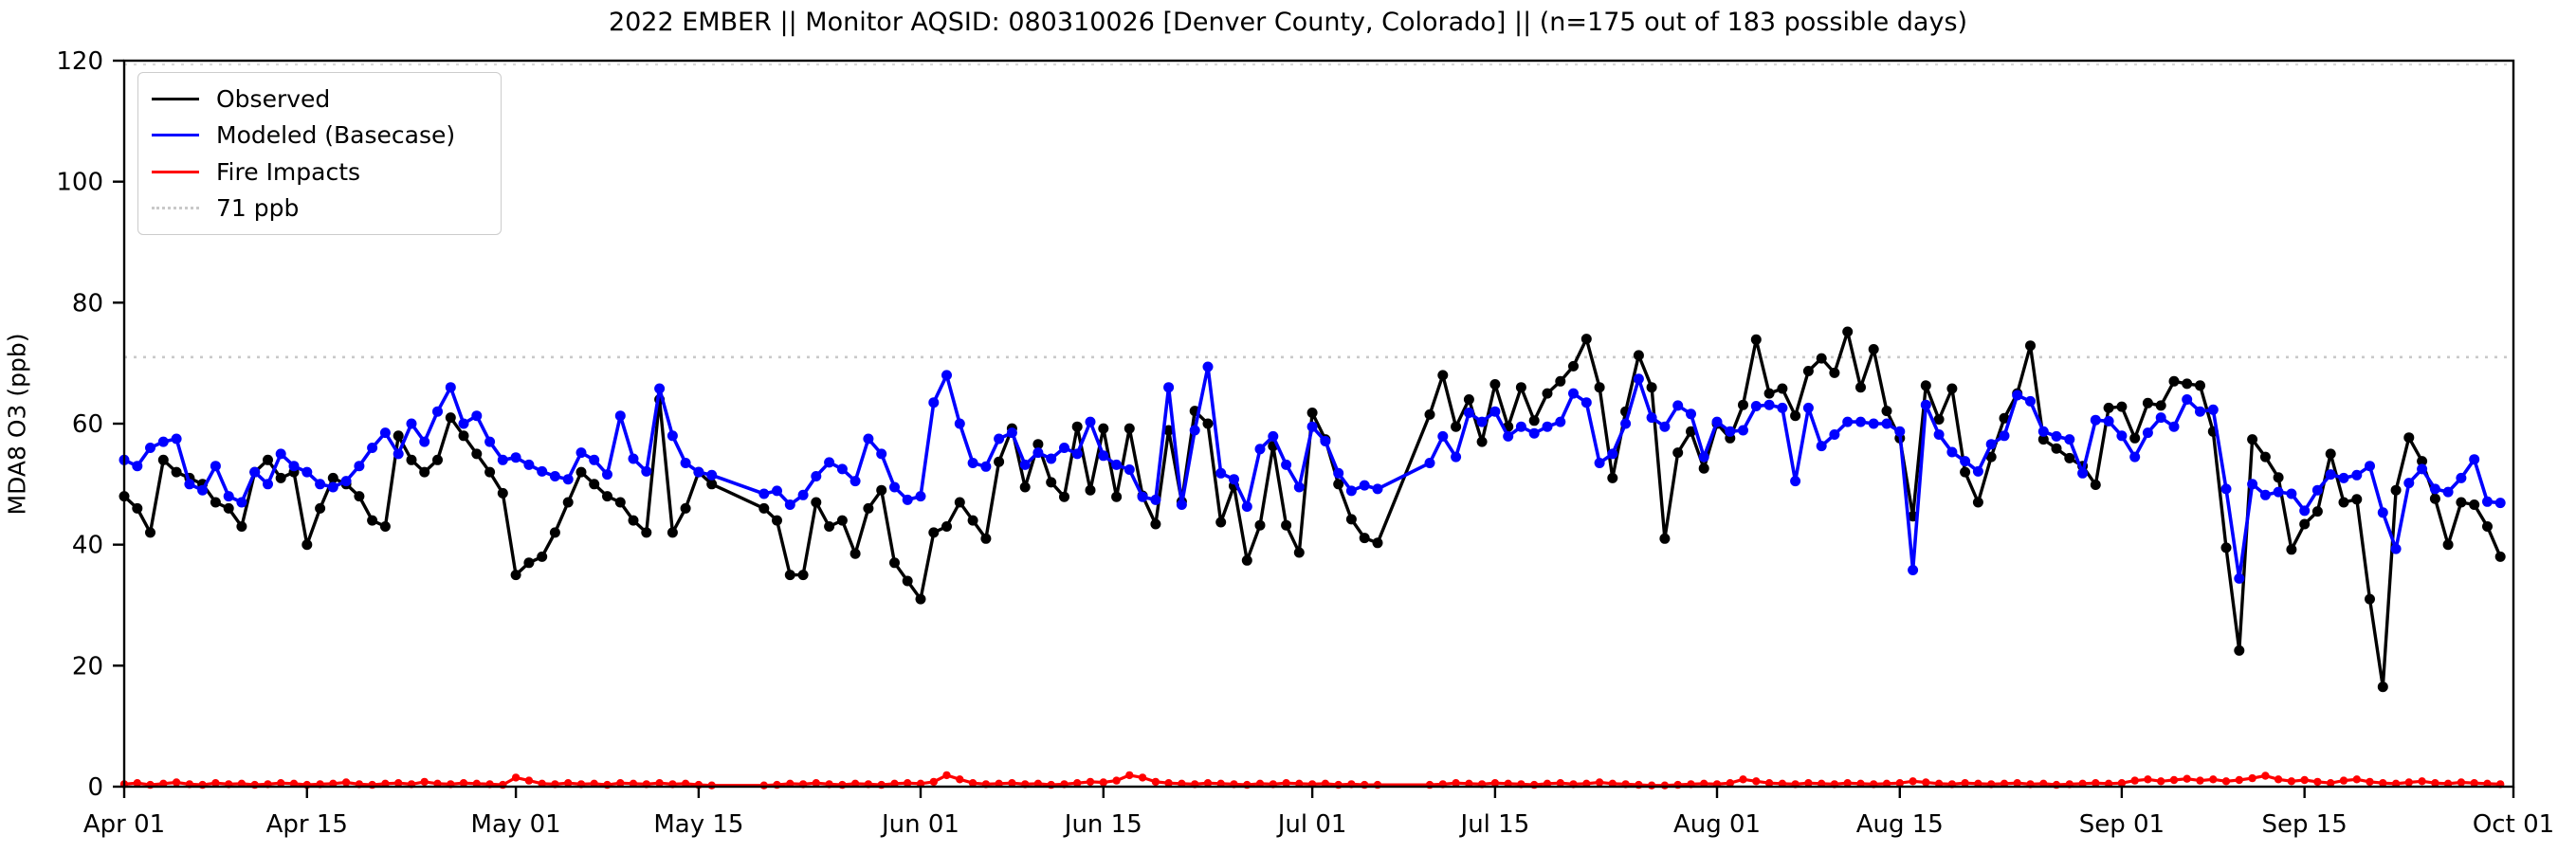 The width and height of the screenshot is (2576, 853). What do you see at coordinates (919, 824) in the screenshot?
I see `x-tick-label: Jun 01` at bounding box center [919, 824].